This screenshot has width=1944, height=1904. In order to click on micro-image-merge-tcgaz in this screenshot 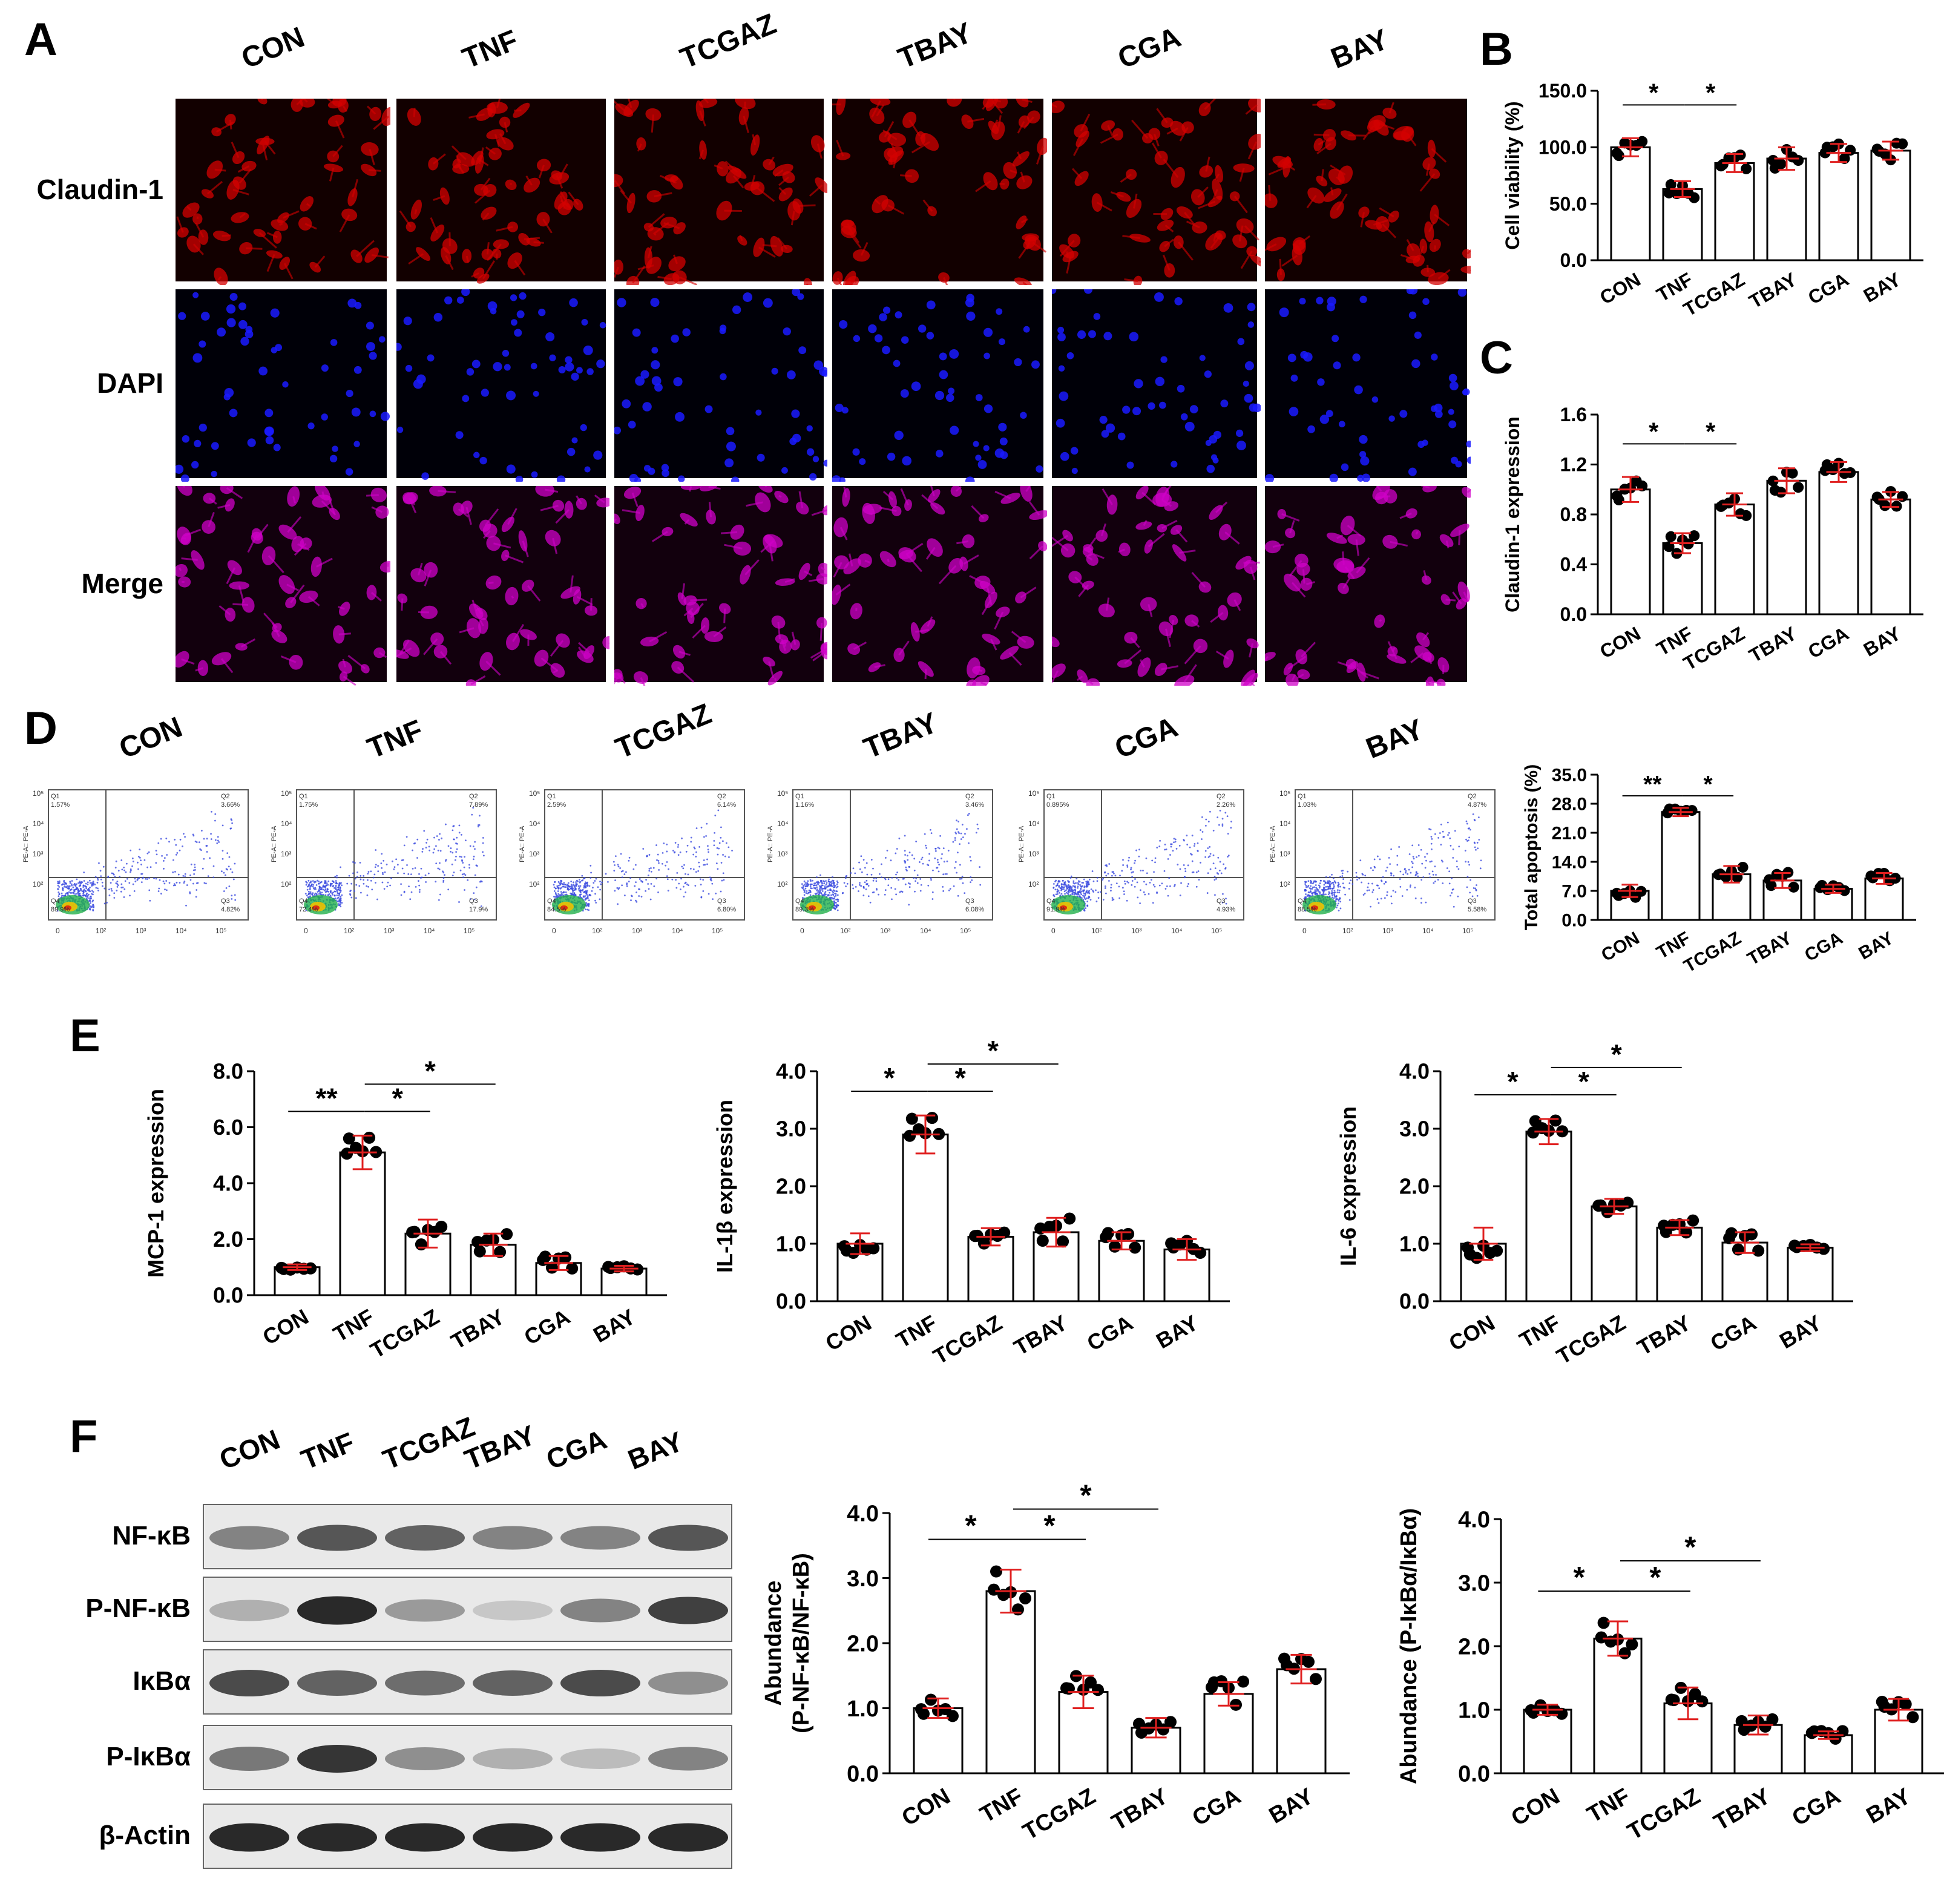, I will do `click(719, 585)`.